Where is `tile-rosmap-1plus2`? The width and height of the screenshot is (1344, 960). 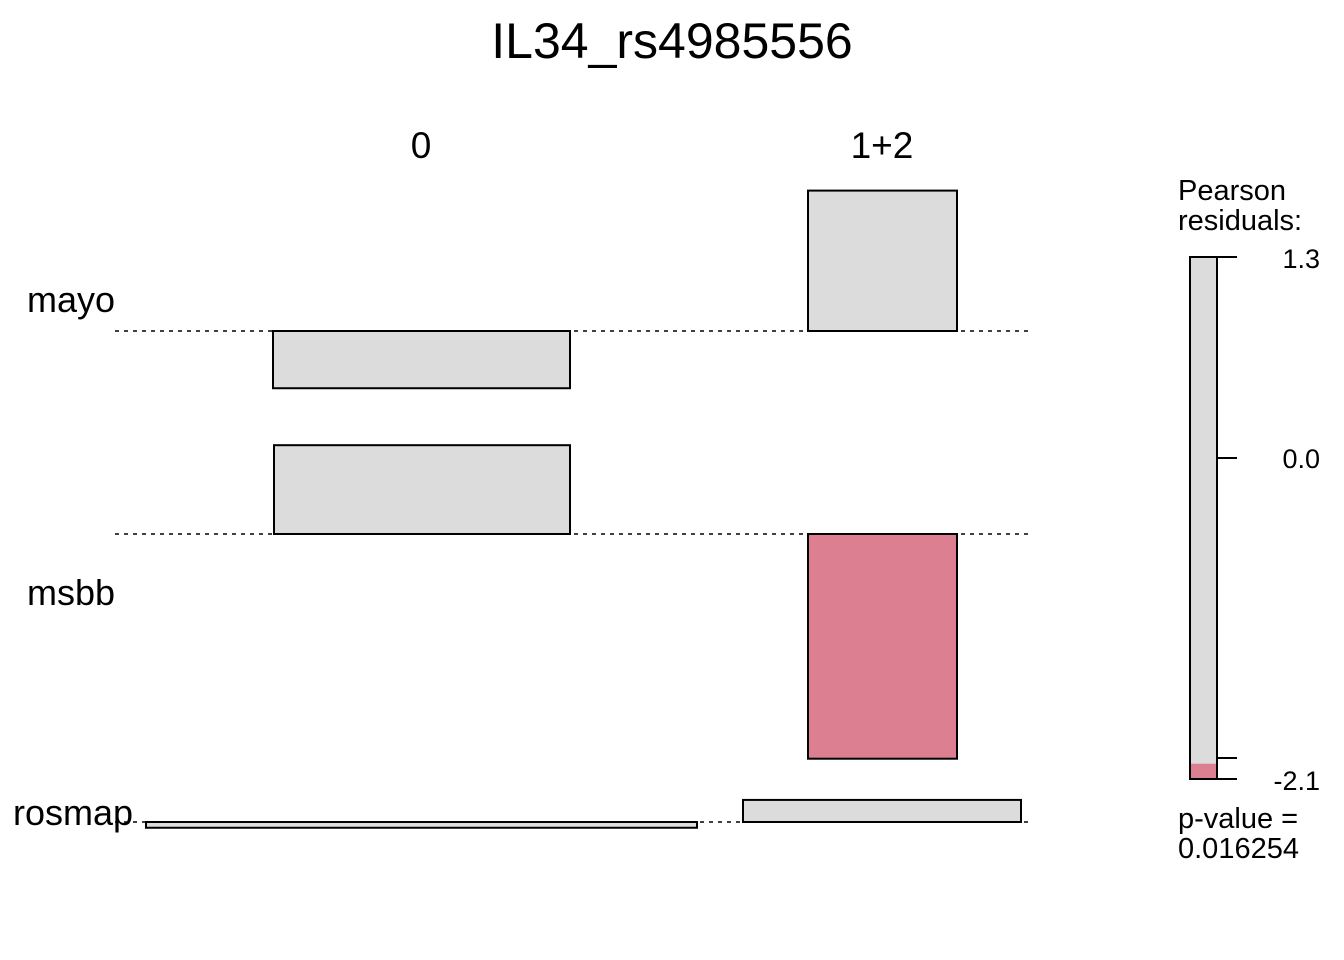
tile-rosmap-1plus2 is located at coordinates (882, 810).